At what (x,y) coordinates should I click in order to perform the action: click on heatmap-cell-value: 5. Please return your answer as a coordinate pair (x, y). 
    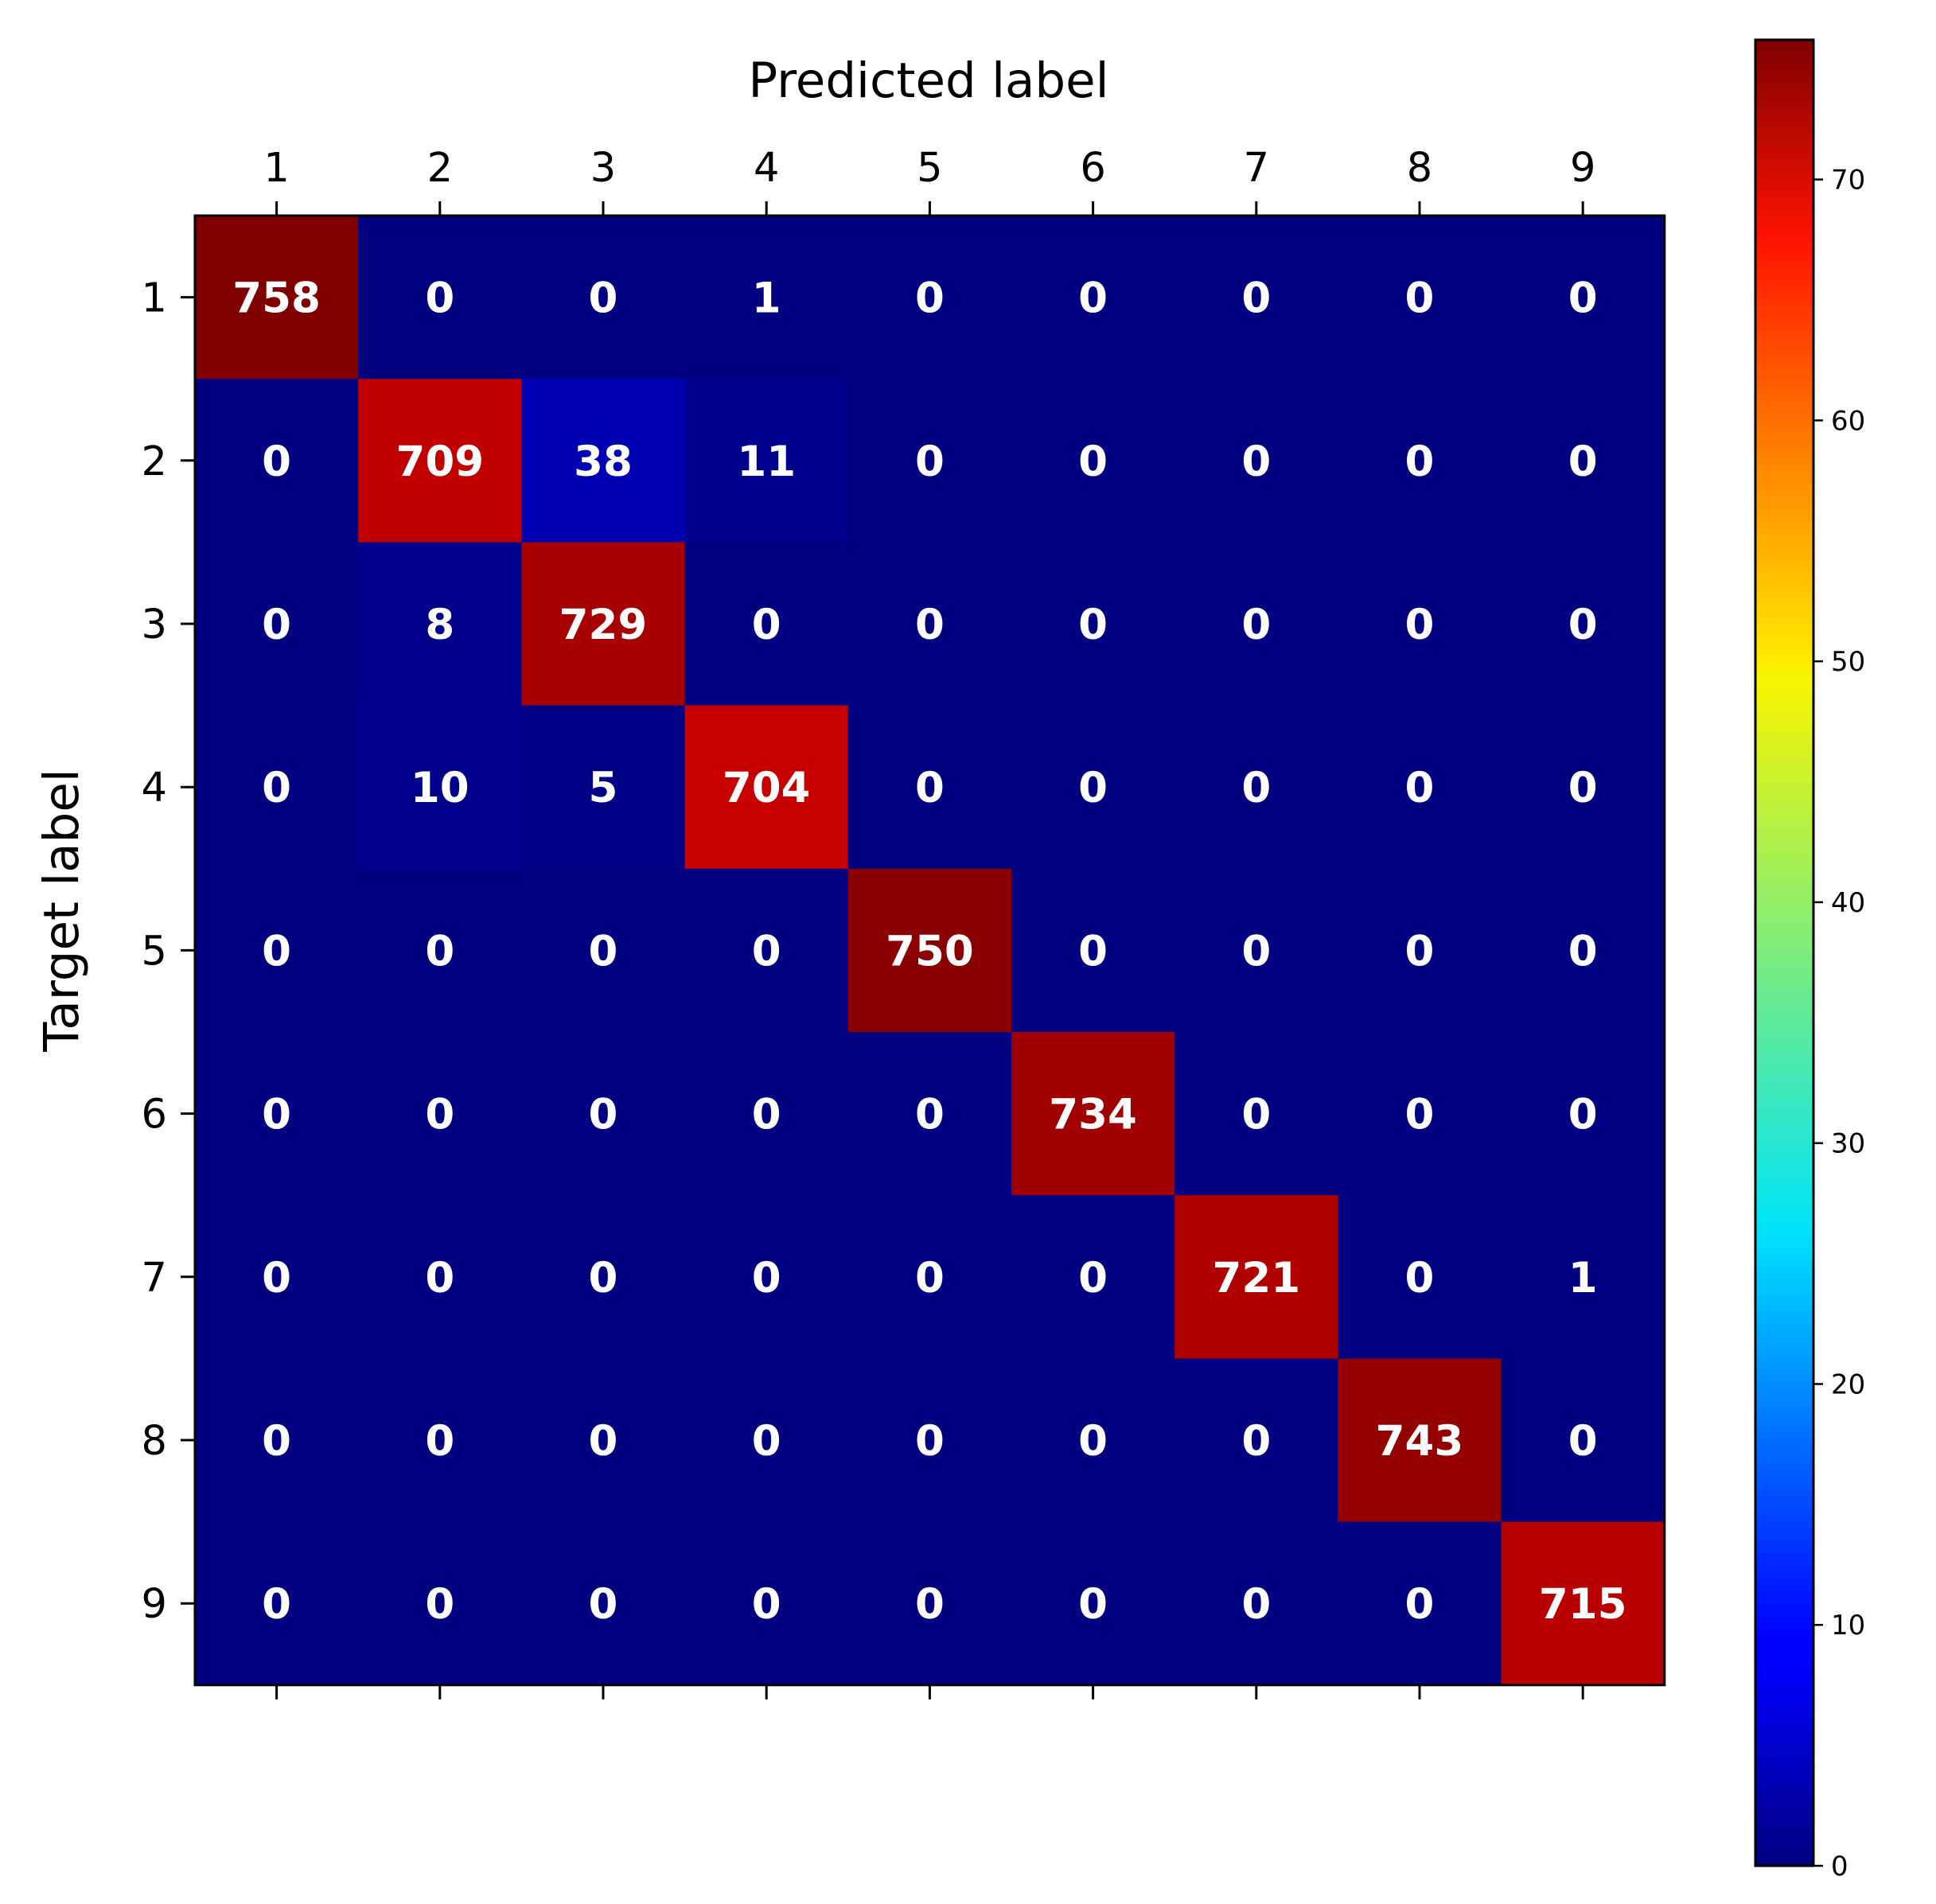
    Looking at the image, I should click on (603, 788).